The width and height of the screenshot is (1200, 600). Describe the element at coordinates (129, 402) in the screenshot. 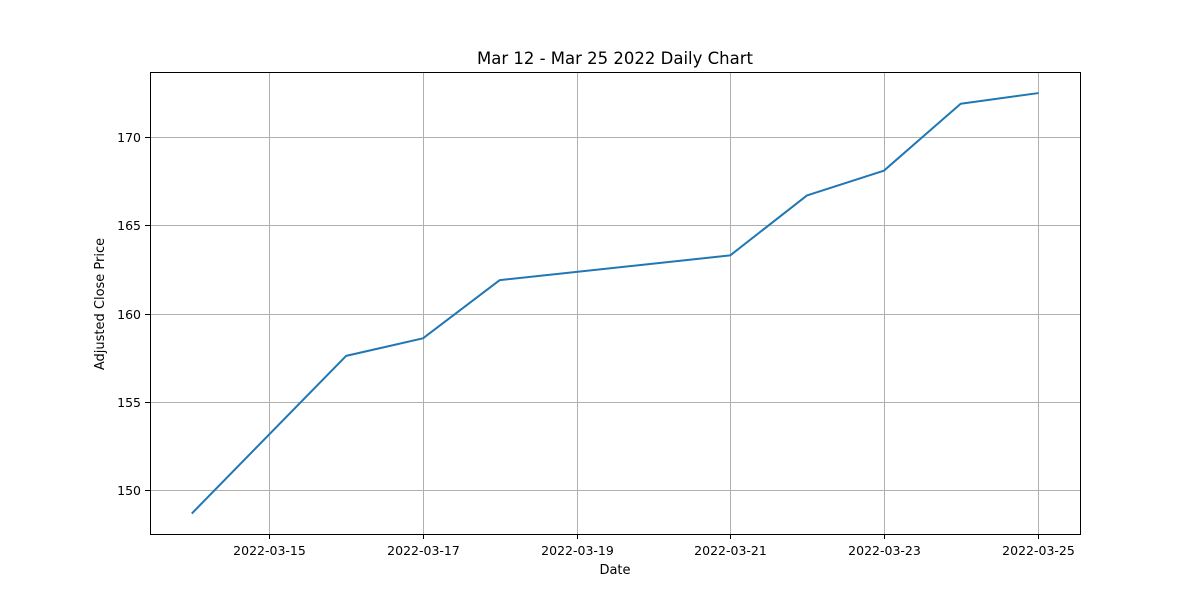

I see `y-tick-label: 155` at that location.